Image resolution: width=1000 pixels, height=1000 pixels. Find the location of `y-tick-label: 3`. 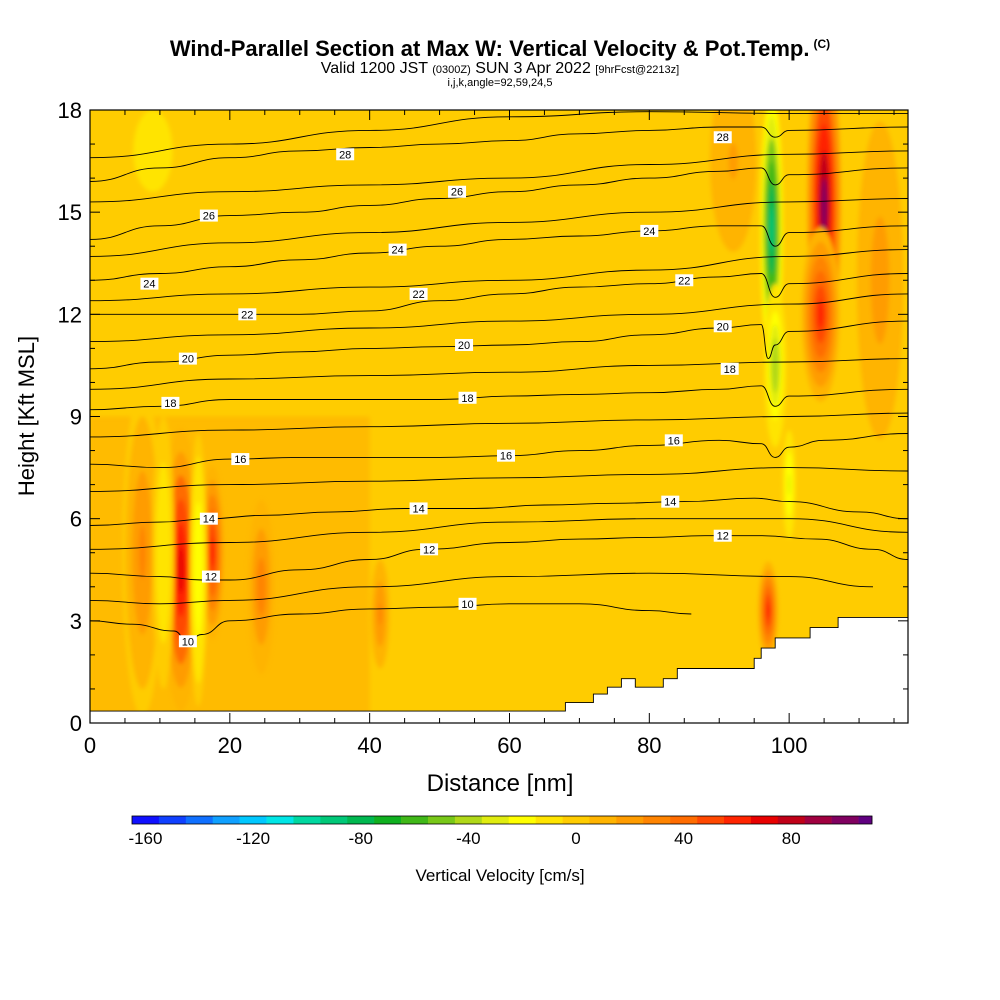

y-tick-label: 3 is located at coordinates (76, 621).